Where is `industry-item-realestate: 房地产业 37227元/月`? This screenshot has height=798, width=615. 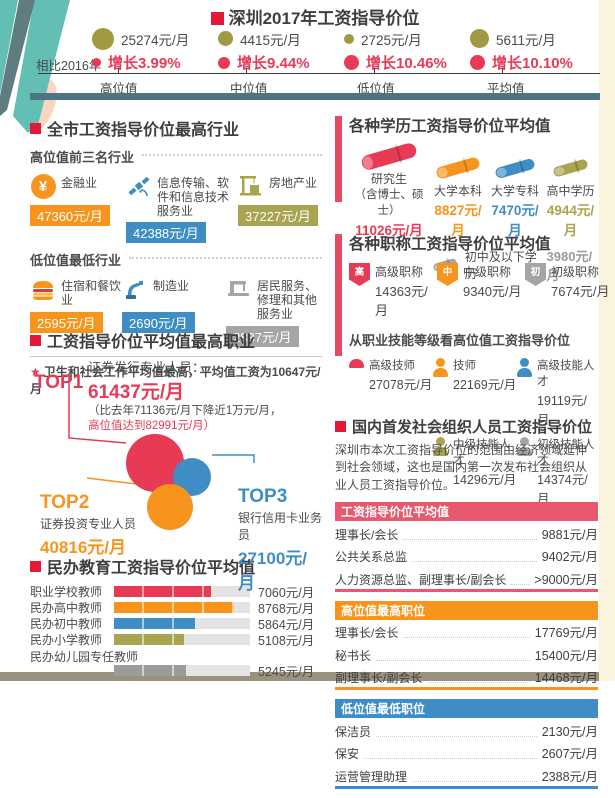 industry-item-realestate: 房地产业 37227元/月 is located at coordinates (280, 208).